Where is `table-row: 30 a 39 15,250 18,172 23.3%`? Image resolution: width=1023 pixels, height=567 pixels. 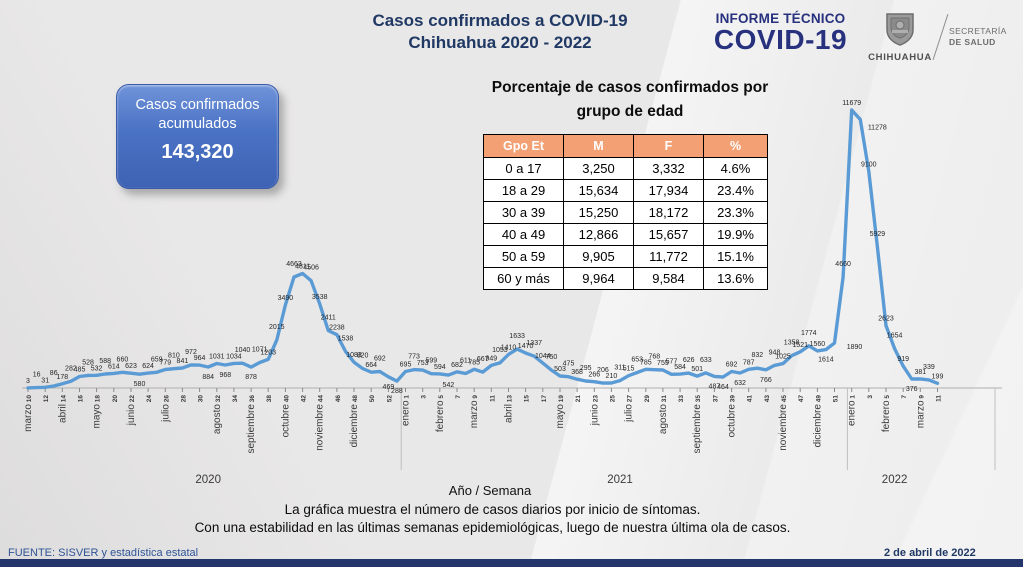
table-row: 30 a 39 15,250 18,172 23.3% is located at coordinates (625, 212).